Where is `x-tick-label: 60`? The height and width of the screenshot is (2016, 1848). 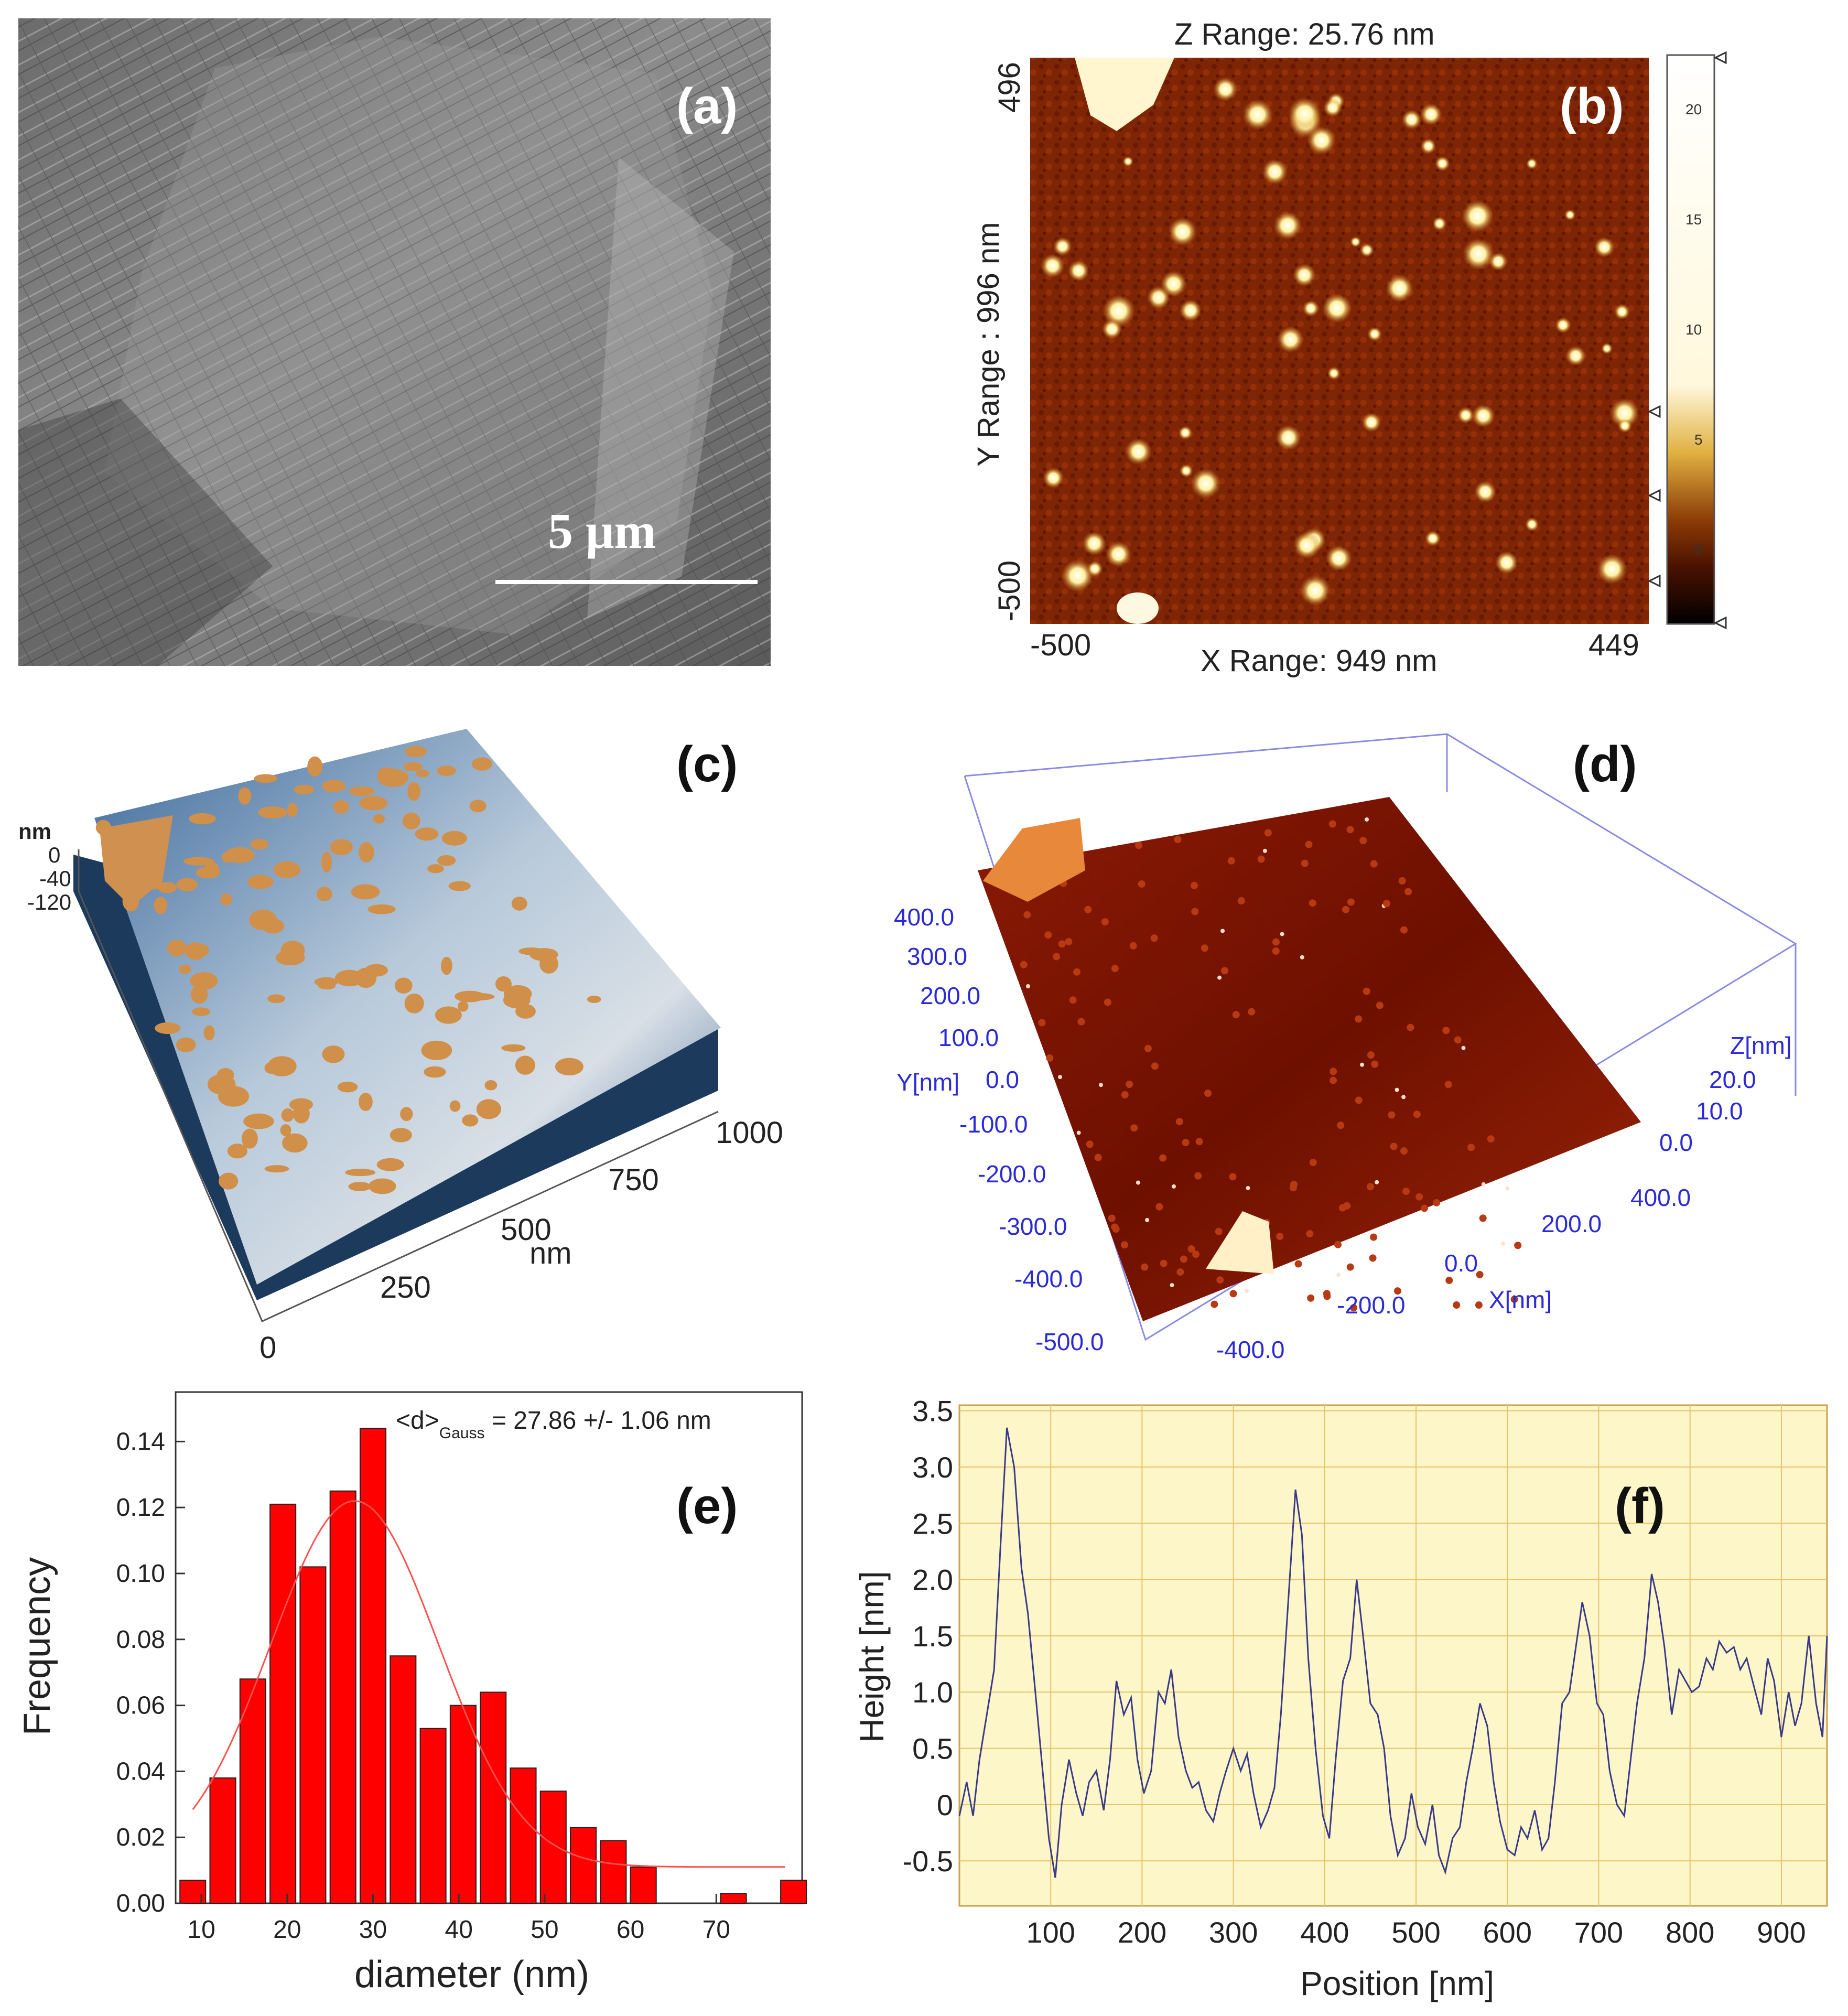 x-tick-label: 60 is located at coordinates (630, 1930).